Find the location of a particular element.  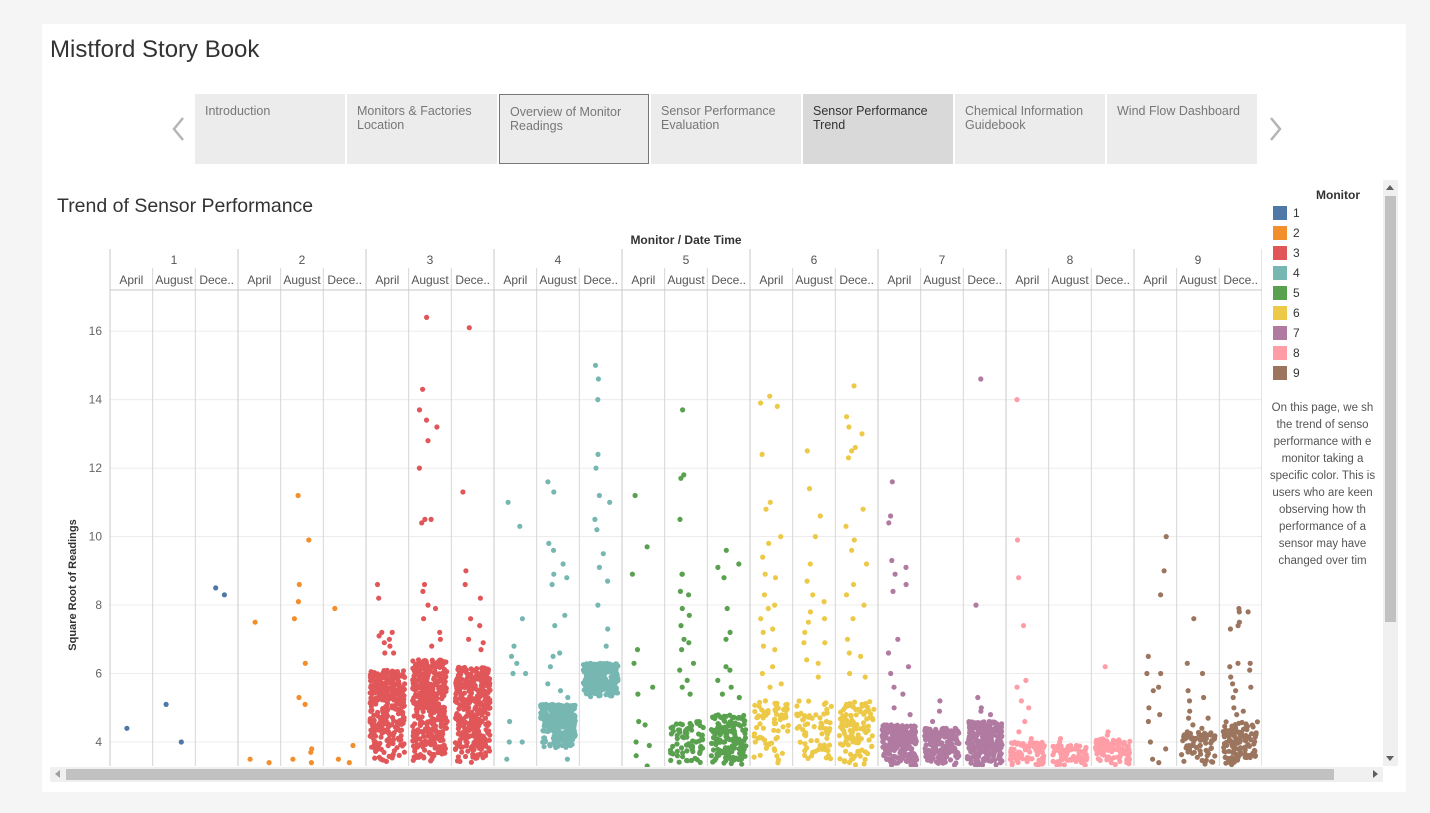

legend-item: 6 is located at coordinates (1286, 313).